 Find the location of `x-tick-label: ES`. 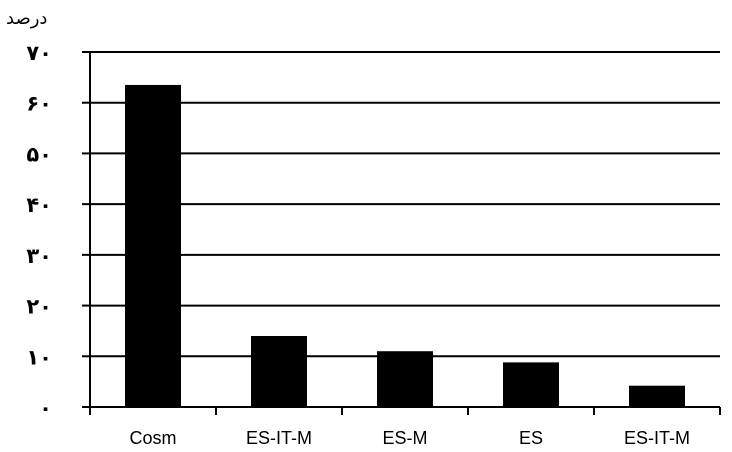

x-tick-label: ES is located at coordinates (531, 438).